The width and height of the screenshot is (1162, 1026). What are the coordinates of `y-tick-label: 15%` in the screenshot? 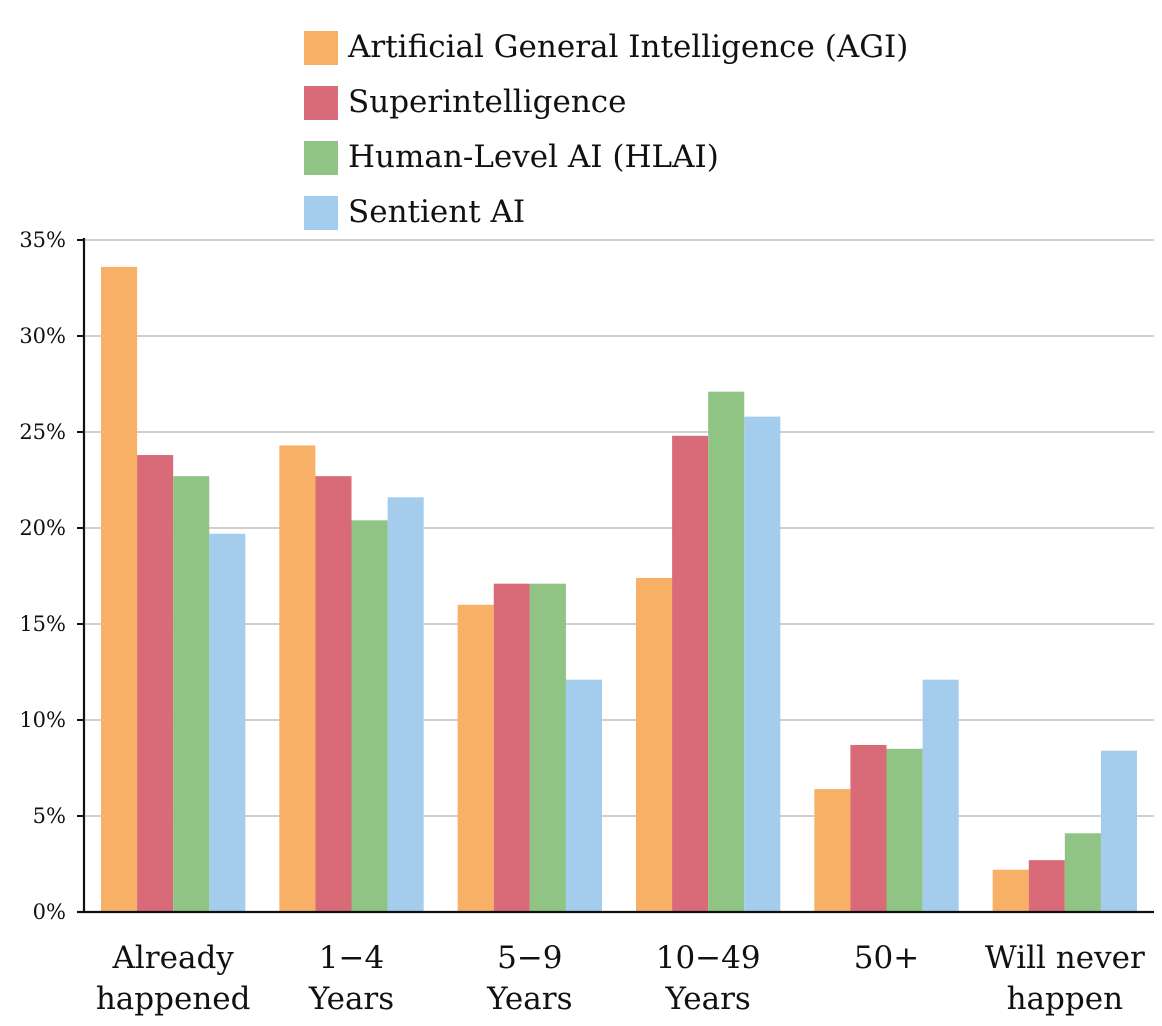 It's located at (42, 624).